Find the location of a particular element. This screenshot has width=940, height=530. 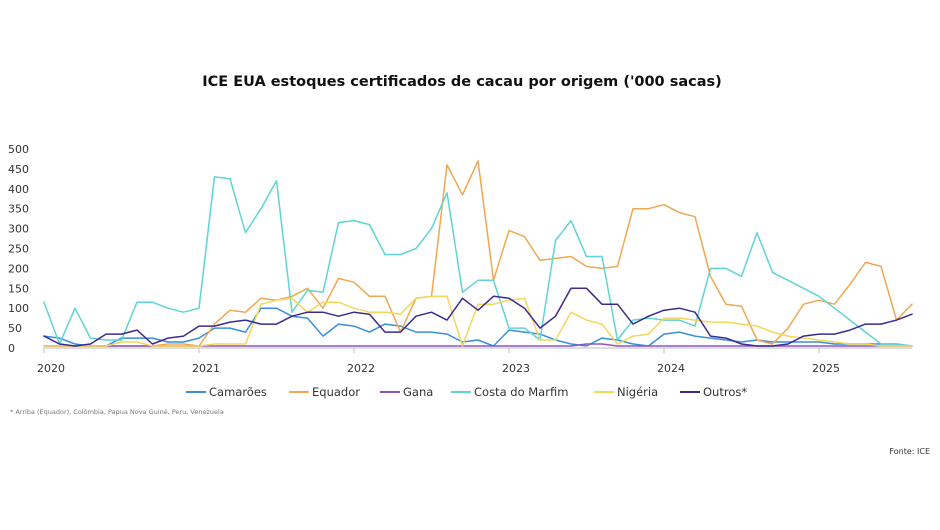

y-tick-label: 200 is located at coordinates (18, 268).